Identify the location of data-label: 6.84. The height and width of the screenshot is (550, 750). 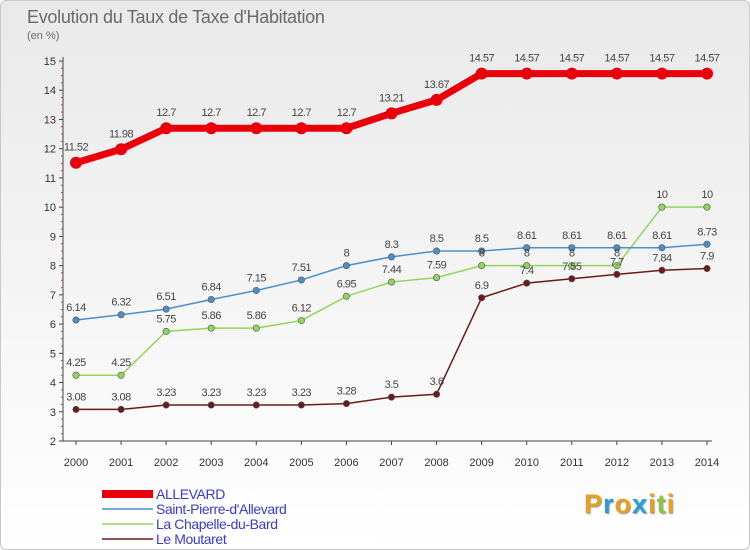
(212, 288).